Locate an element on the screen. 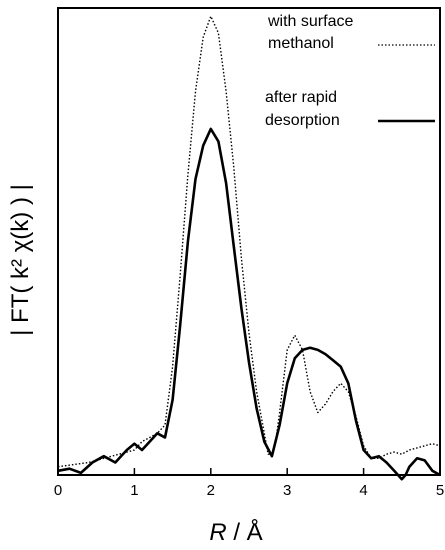 The height and width of the screenshot is (550, 445). legend-label-series-1-line-2: methanol is located at coordinates (301, 43).